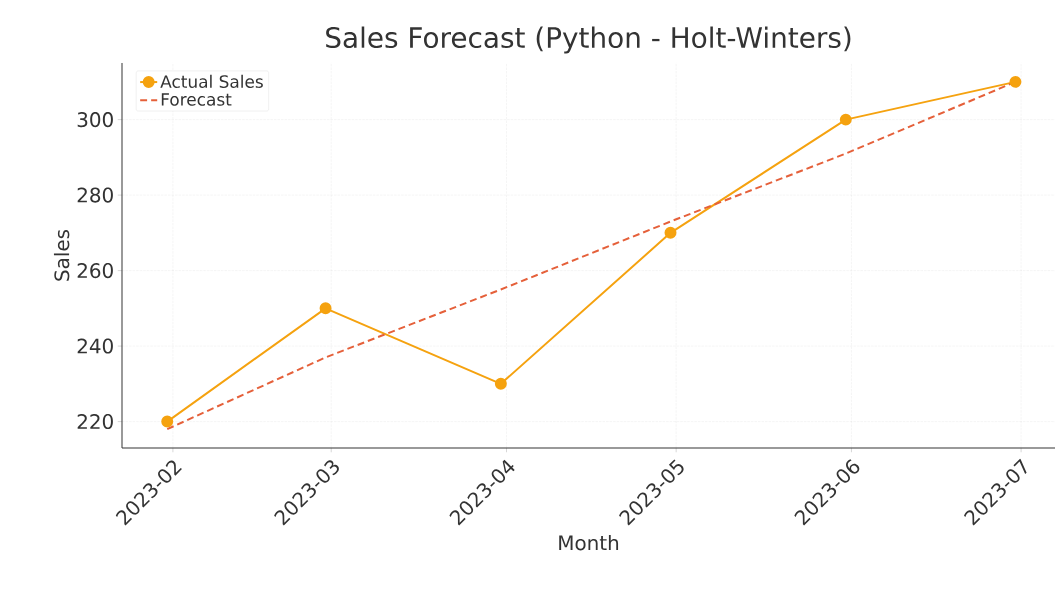 This screenshot has height=615, width=1064. I want to click on y-tick-label: 260, so click(95, 271).